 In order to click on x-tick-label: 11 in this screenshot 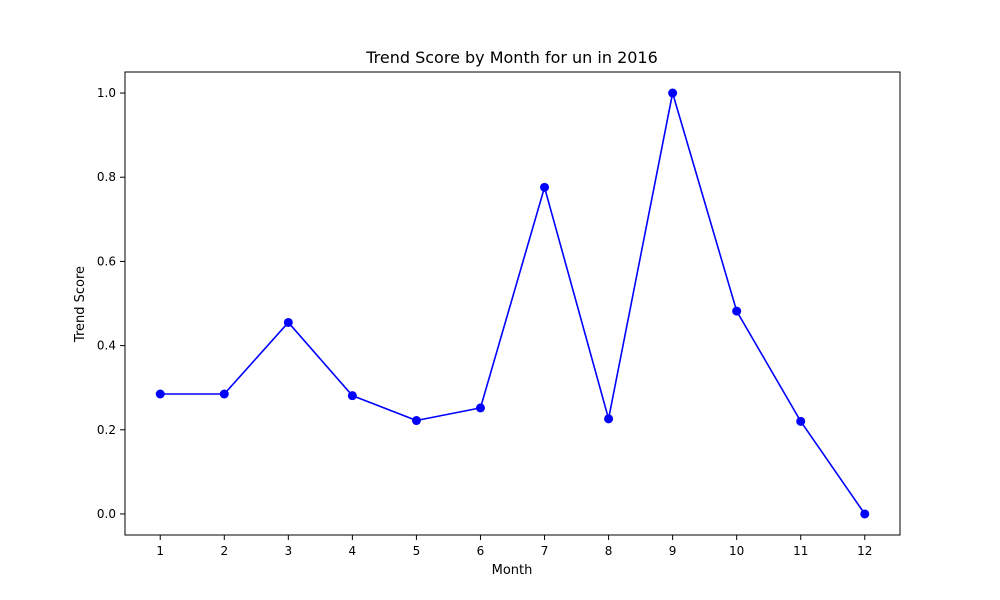, I will do `click(800, 551)`.